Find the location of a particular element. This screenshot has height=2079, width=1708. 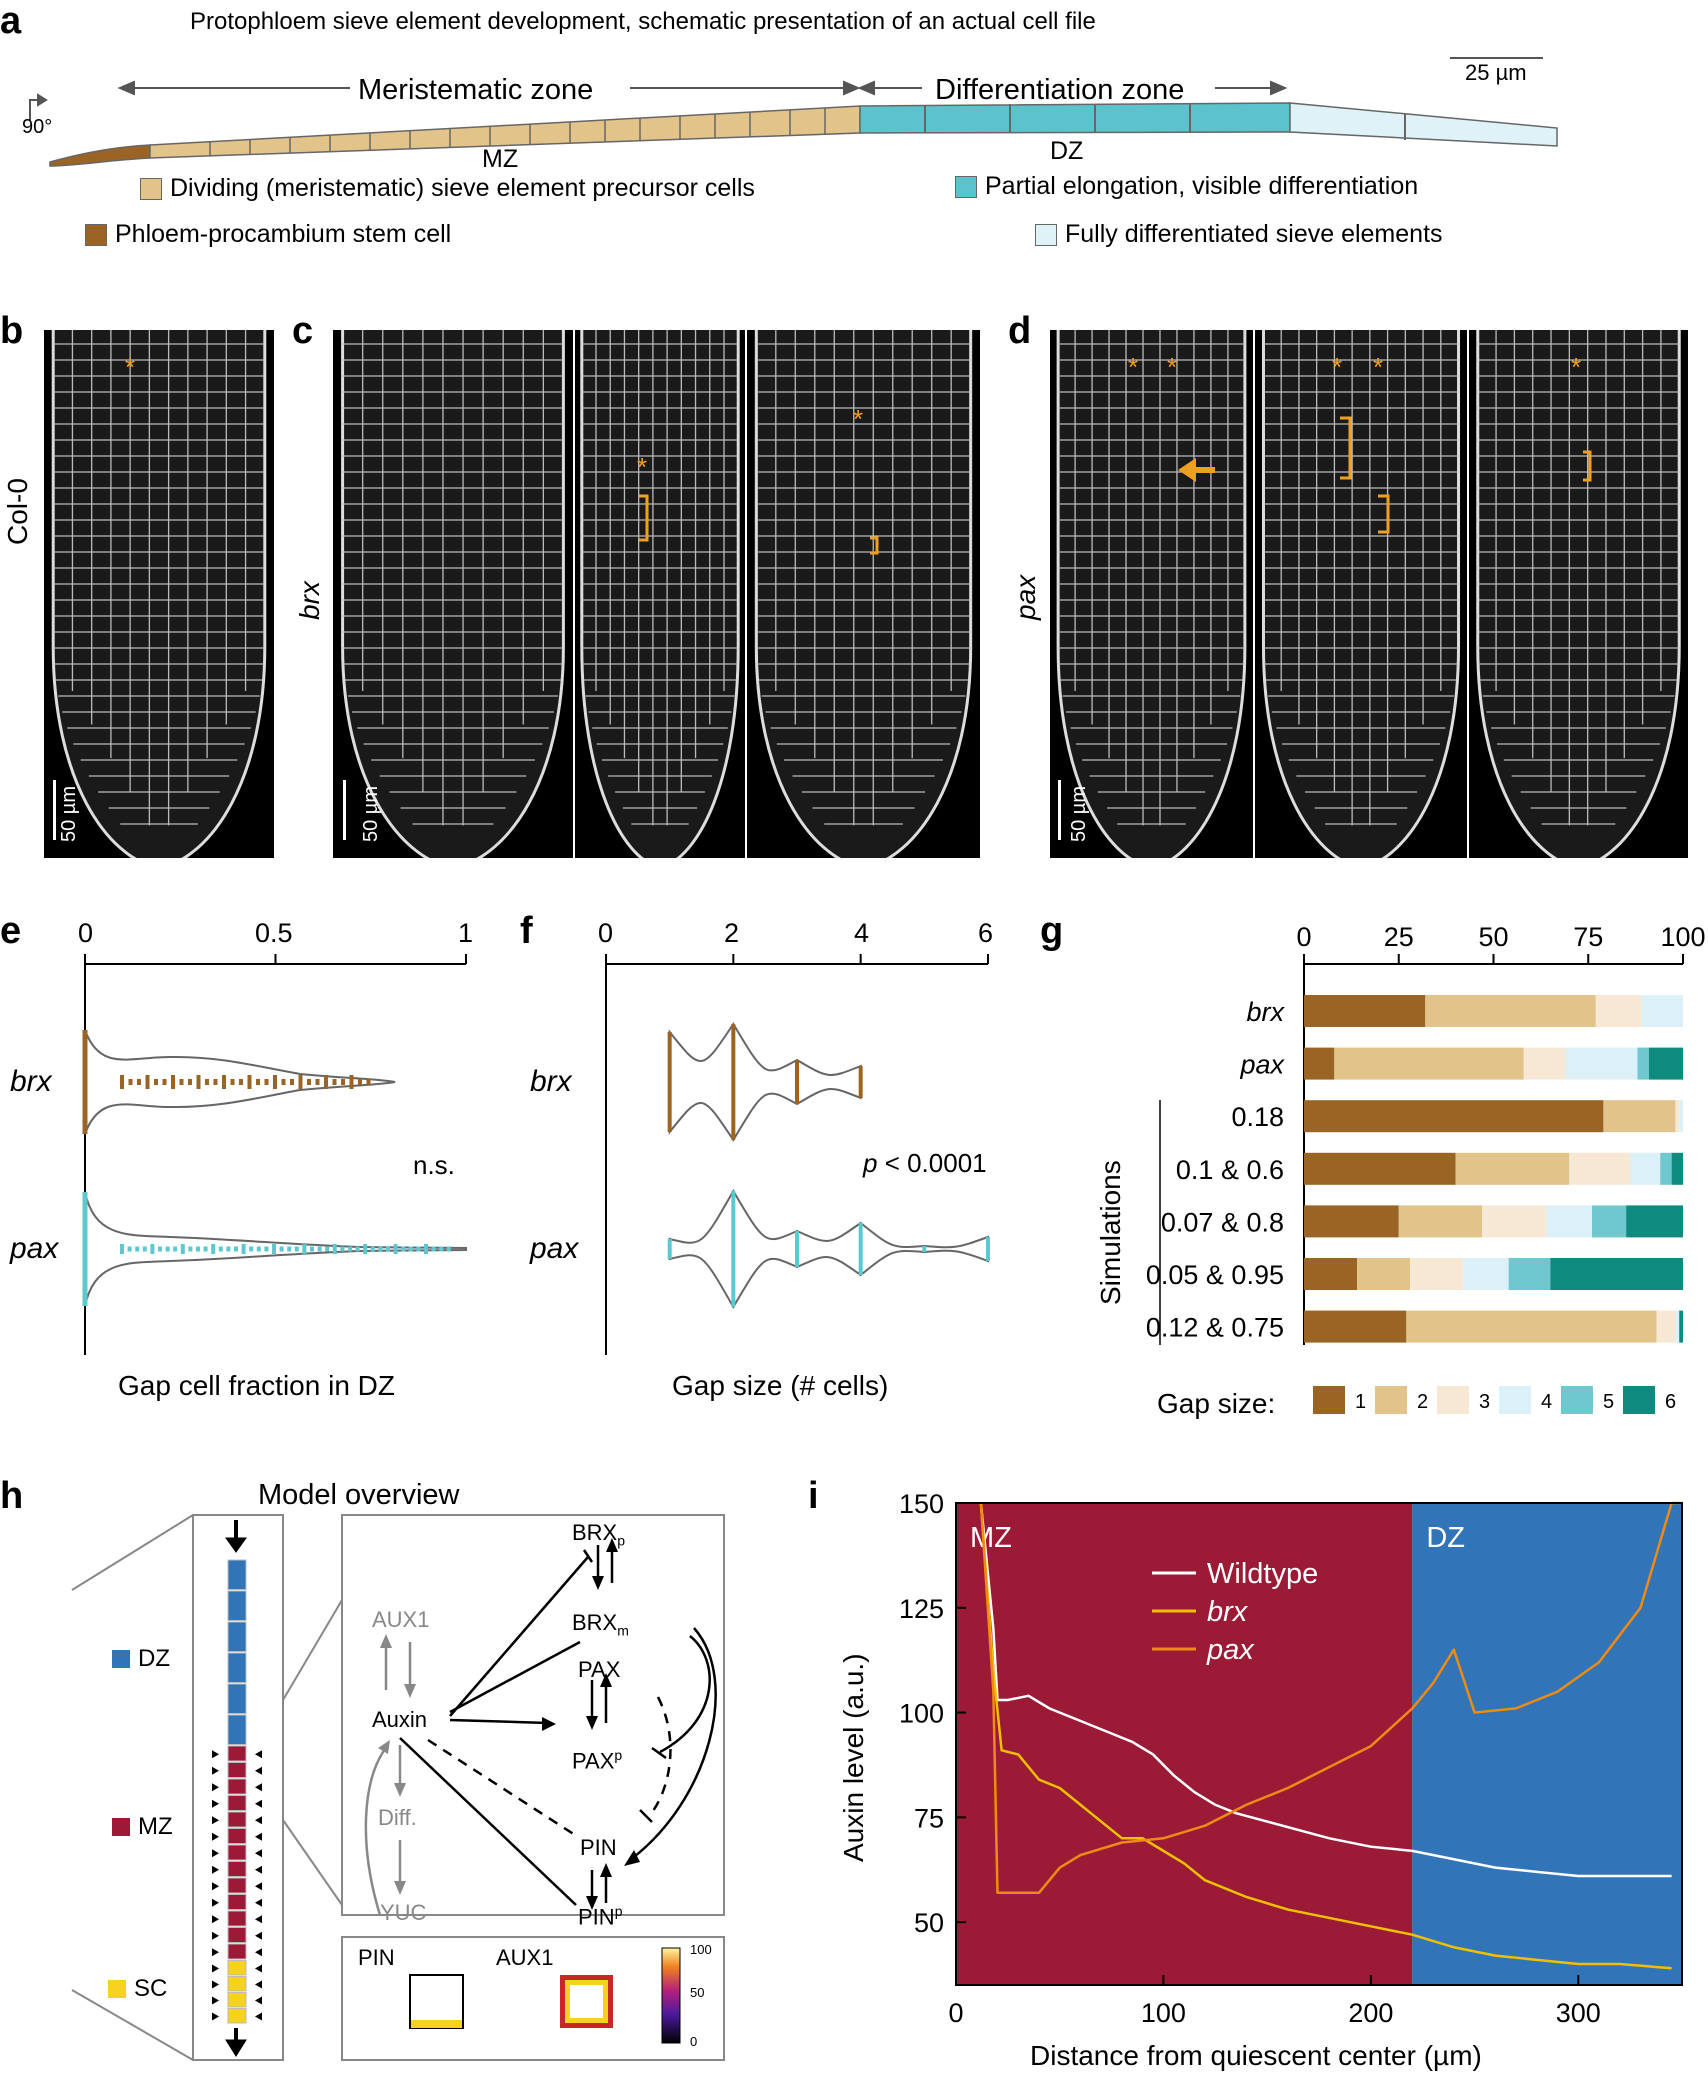

f-tick-4: 4 is located at coordinates (862, 933).